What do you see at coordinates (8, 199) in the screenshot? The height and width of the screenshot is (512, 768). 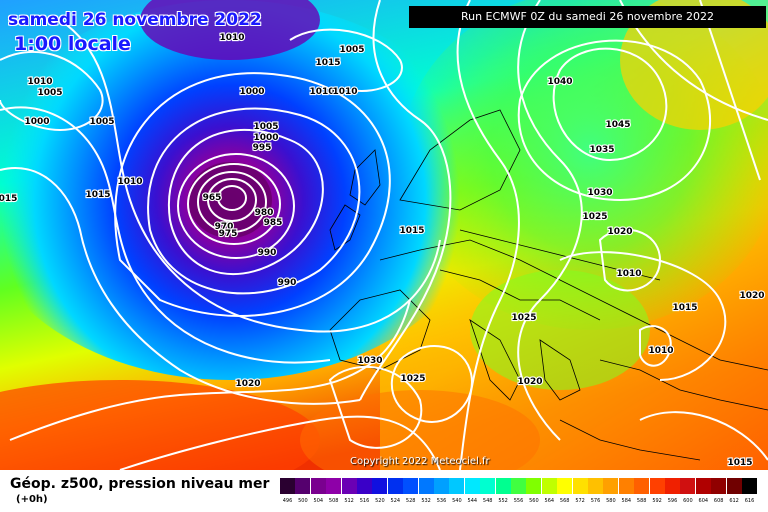 I see `isobar-label: 015` at bounding box center [8, 199].